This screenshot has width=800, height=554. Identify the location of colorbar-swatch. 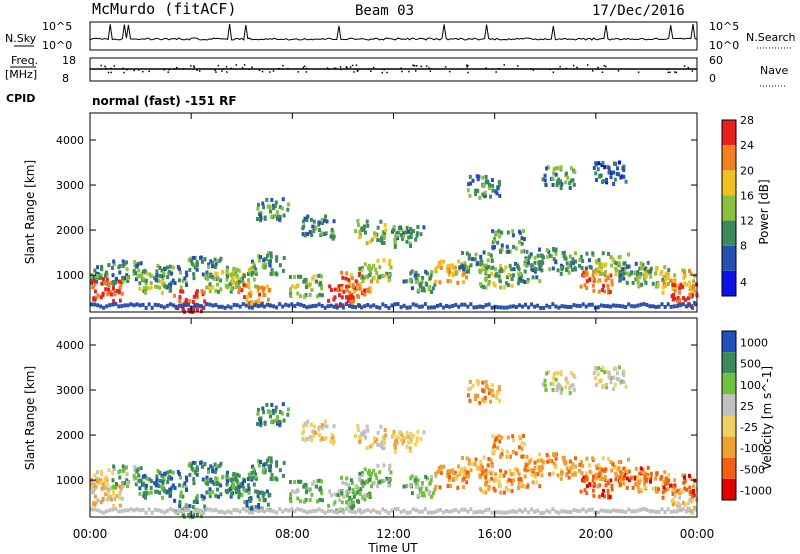
(729, 183).